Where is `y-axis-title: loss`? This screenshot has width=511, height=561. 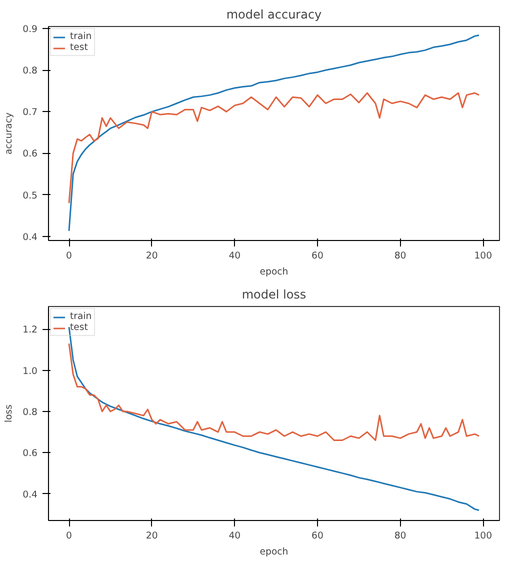 y-axis-title: loss is located at coordinates (9, 413).